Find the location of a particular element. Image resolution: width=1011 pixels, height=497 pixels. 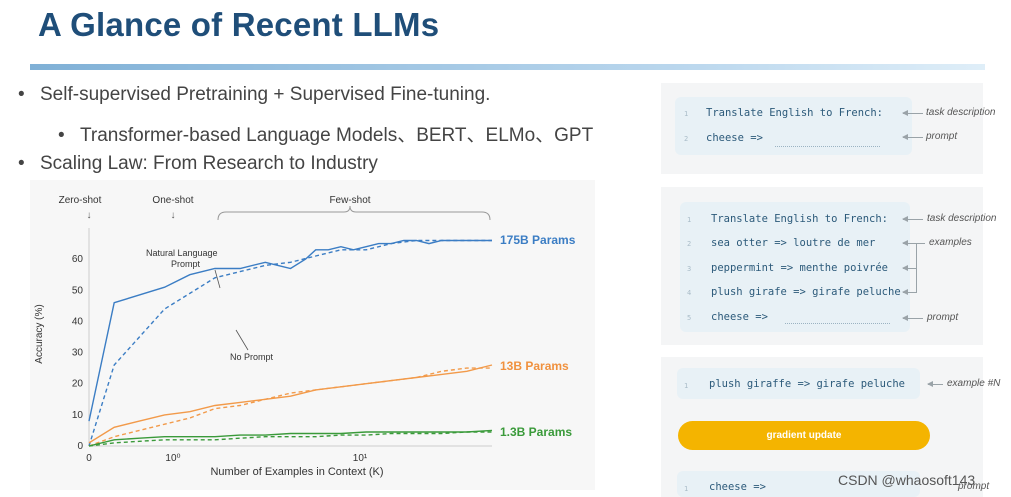

x-tick-0: 0 is located at coordinates (89, 458).